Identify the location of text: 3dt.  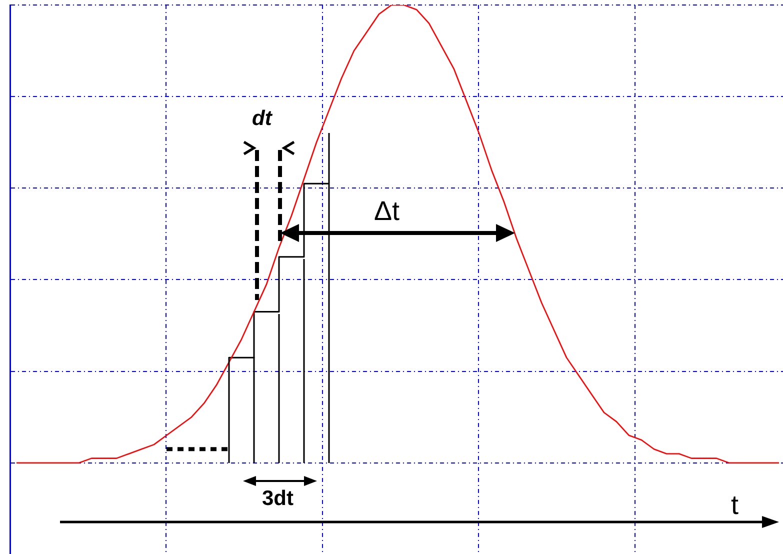
(278, 498).